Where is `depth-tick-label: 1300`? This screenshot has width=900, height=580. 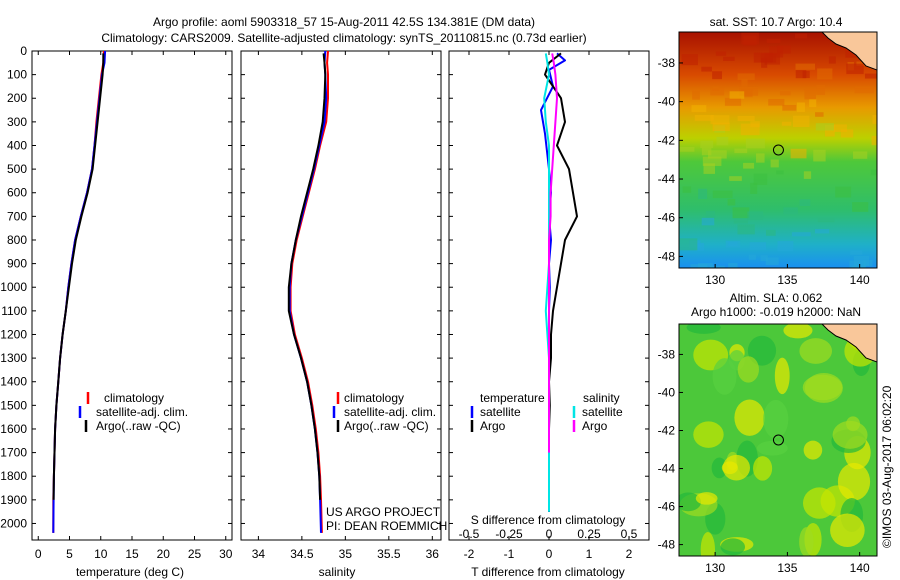 depth-tick-label: 1300 is located at coordinates (13, 358).